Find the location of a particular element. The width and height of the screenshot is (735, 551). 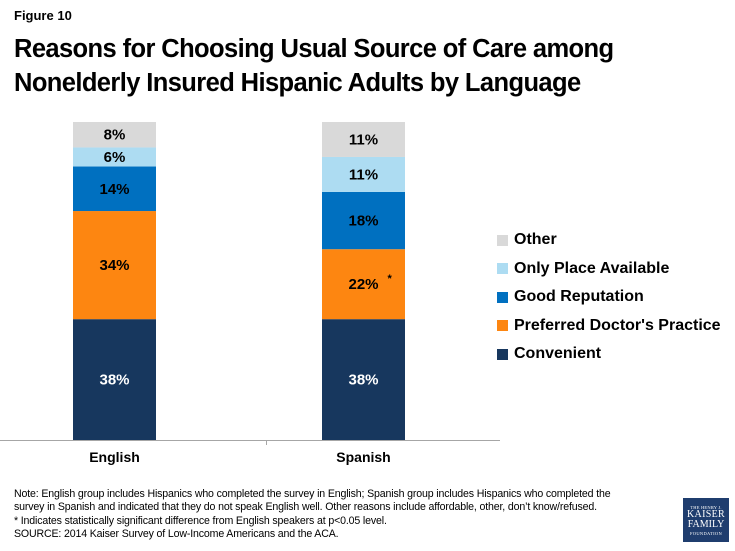

bar-segment-spanish-convenient is located at coordinates (363, 379).